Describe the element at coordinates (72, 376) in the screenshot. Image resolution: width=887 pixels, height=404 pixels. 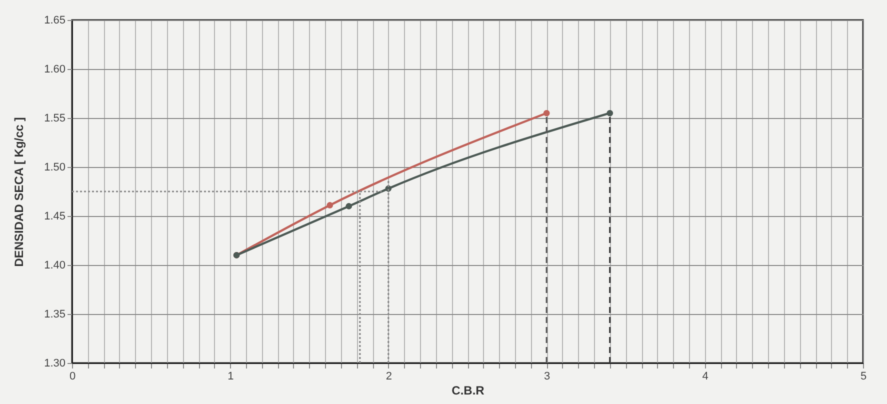
I see `x-tick-label: 0` at that location.